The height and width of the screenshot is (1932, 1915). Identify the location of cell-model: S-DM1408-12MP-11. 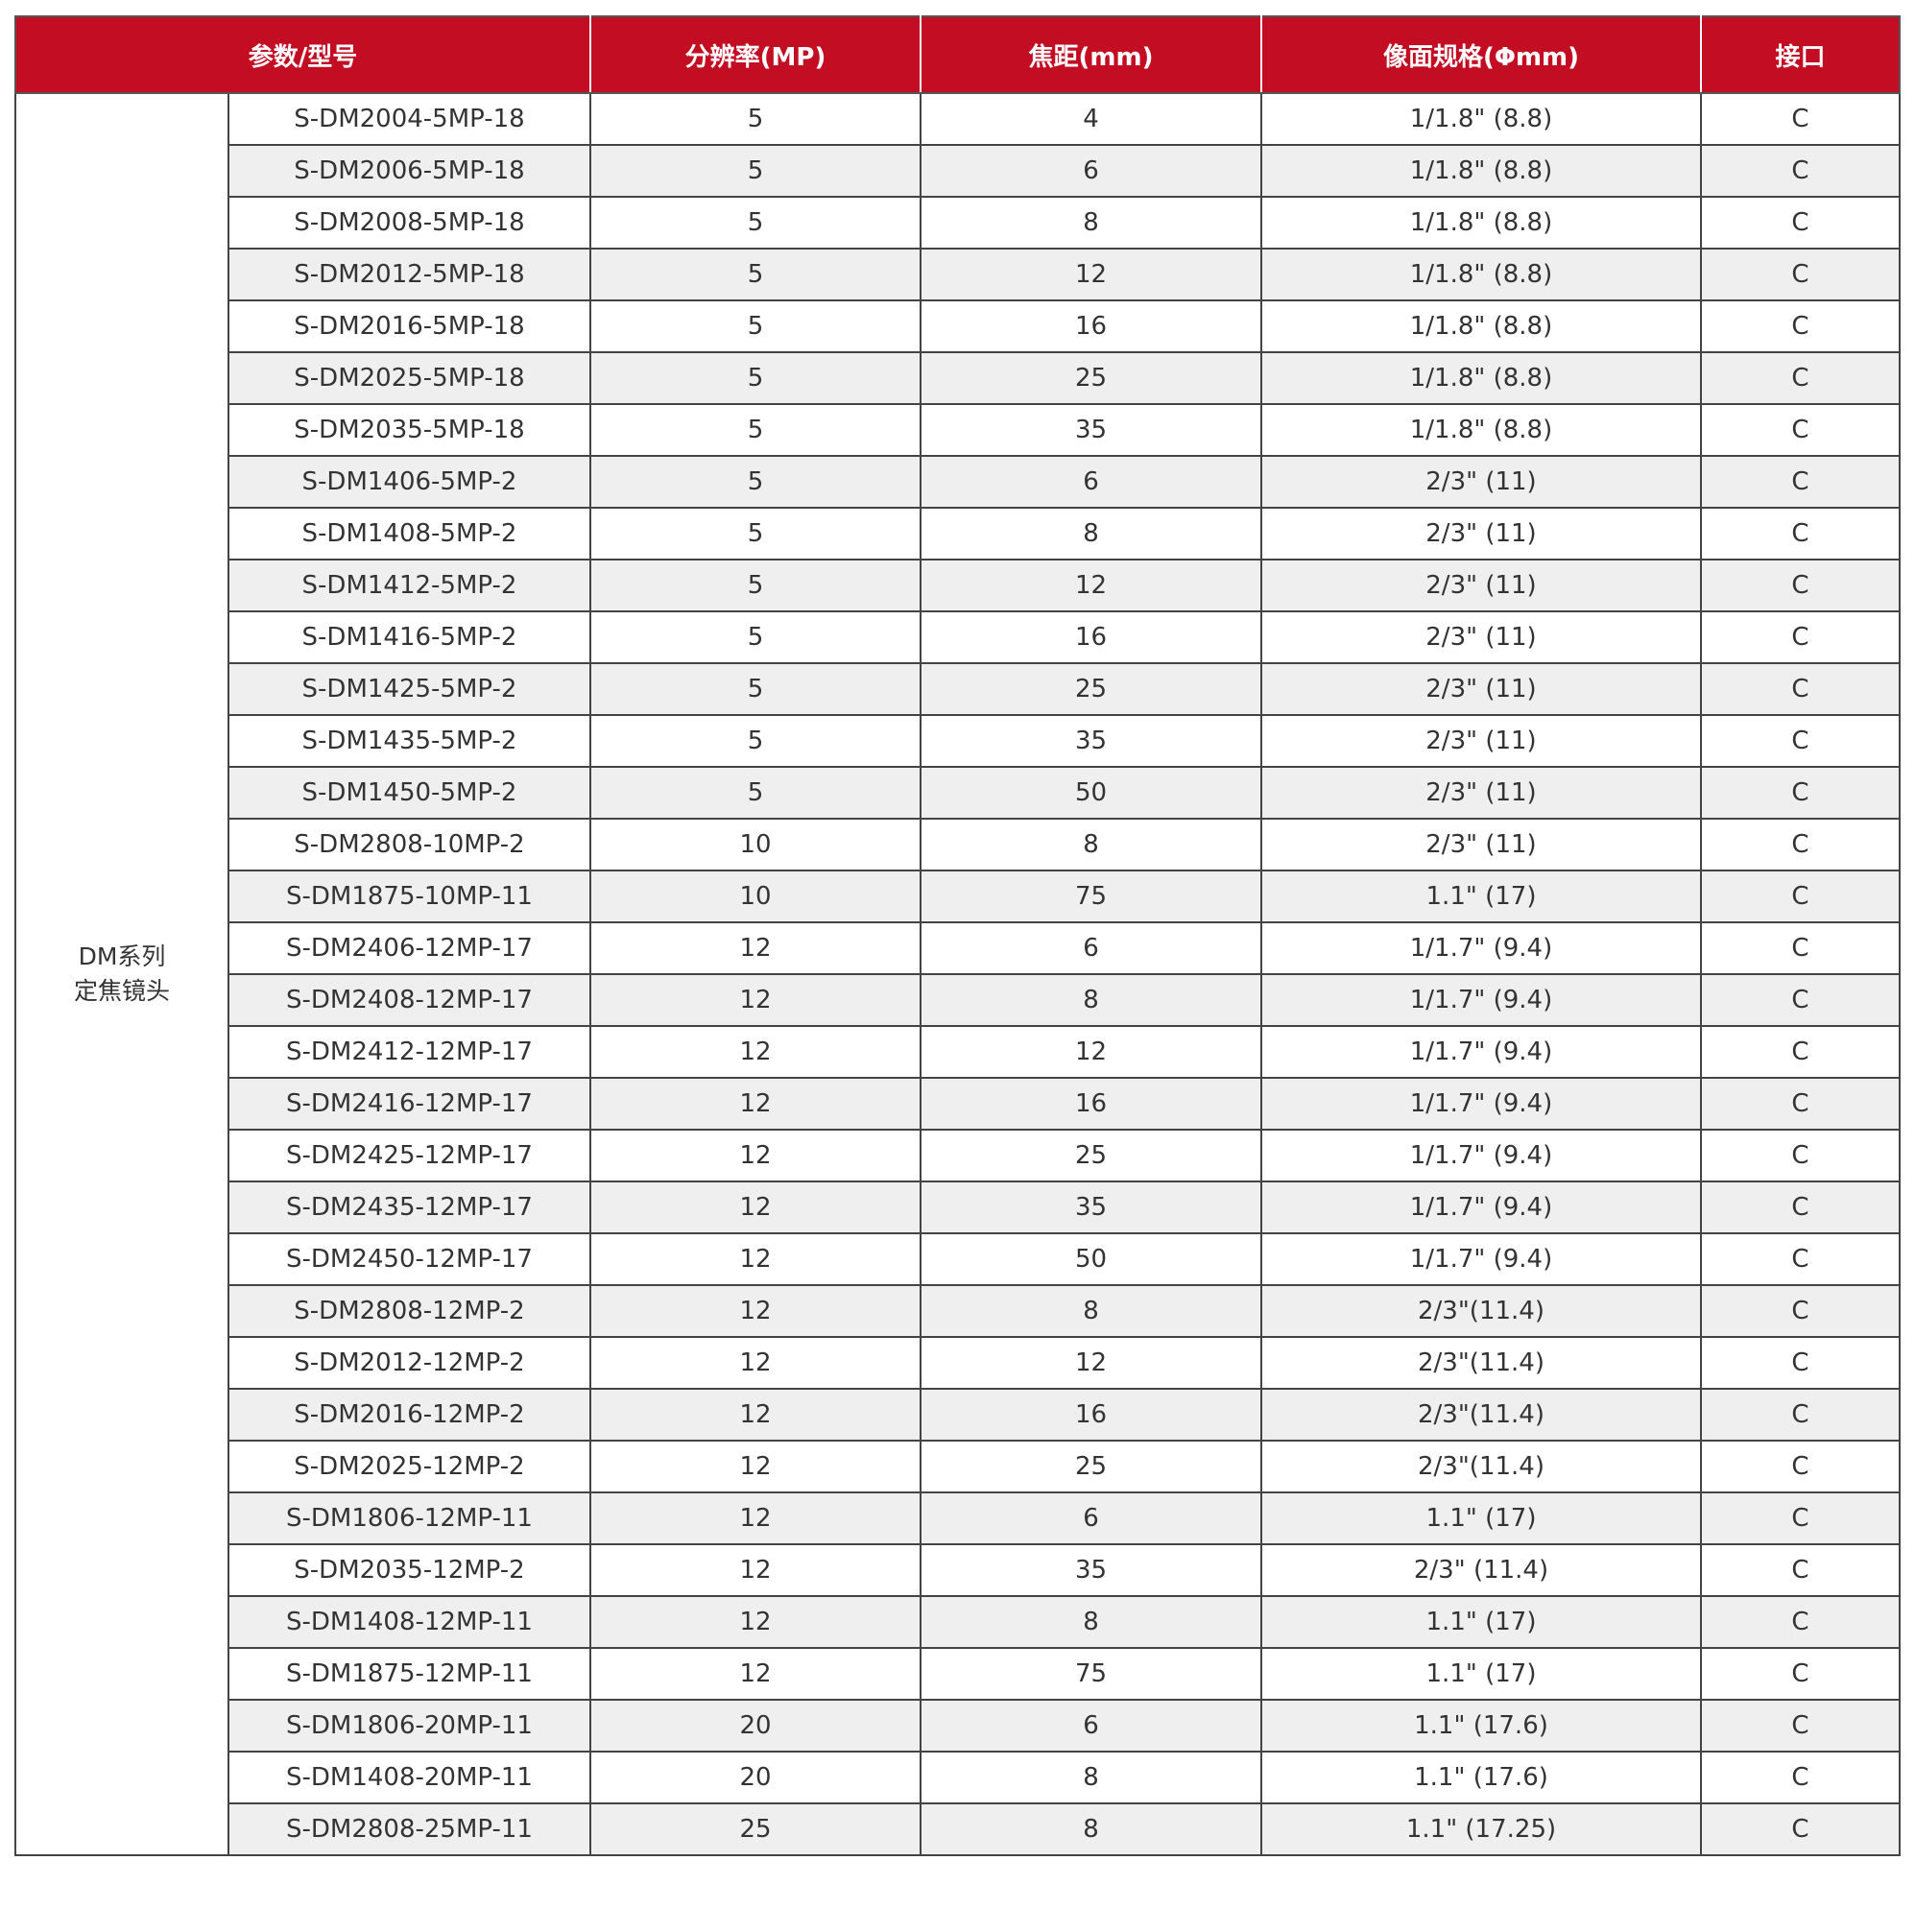
(409, 1622).